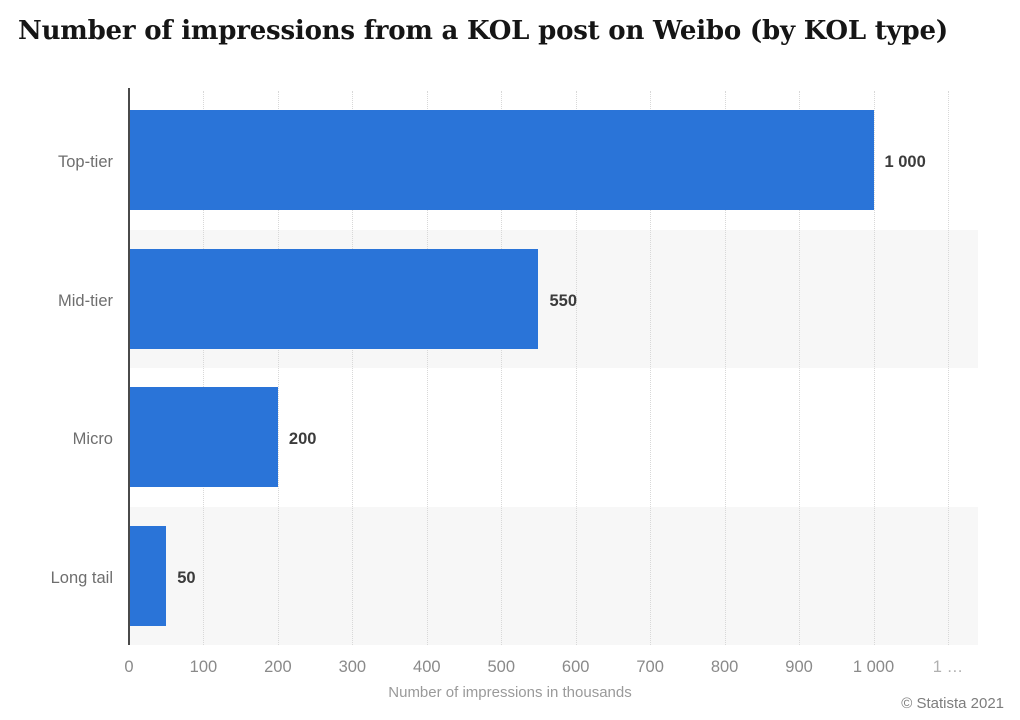 This screenshot has width=1020, height=720. I want to click on x-axis-tick-label: 600, so click(575, 667).